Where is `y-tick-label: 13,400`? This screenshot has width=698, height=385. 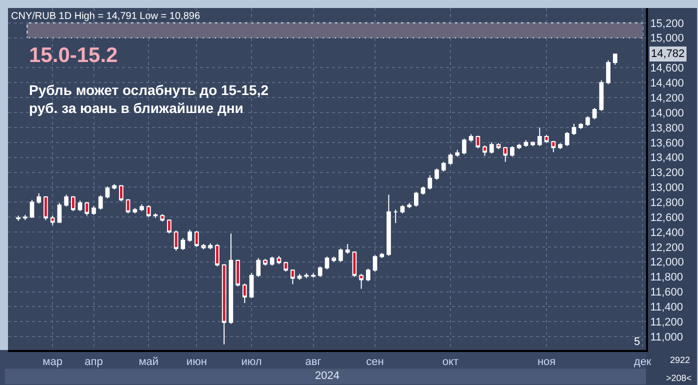 y-tick-label: 13,400 is located at coordinates (667, 158).